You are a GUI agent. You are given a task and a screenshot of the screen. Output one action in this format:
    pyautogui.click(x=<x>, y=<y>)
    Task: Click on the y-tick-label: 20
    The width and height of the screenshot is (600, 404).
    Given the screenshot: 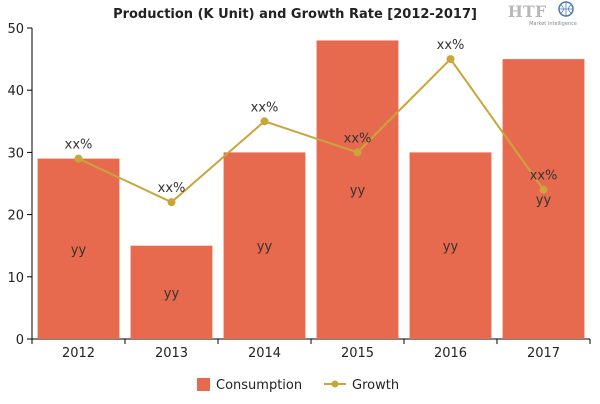 What is the action you would take?
    pyautogui.click(x=15, y=216)
    